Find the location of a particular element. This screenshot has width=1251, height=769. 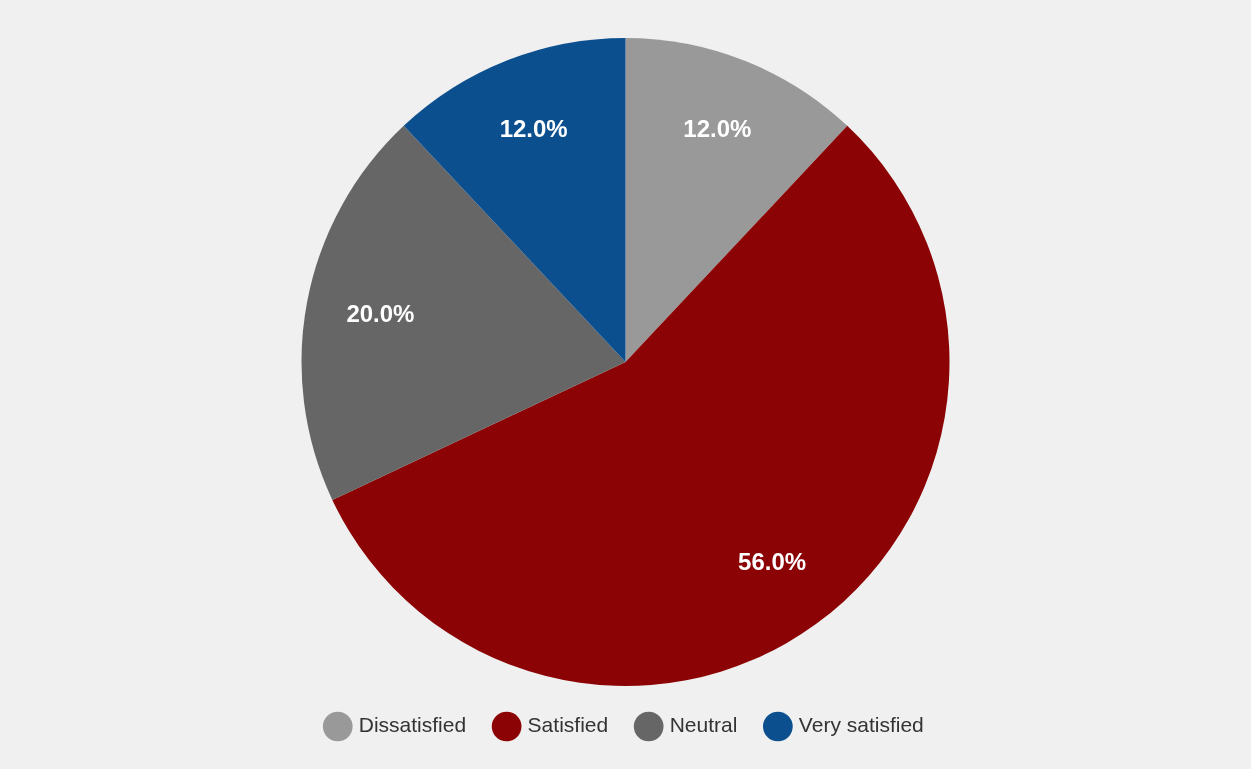

data-label: 56.0% is located at coordinates (772, 562).